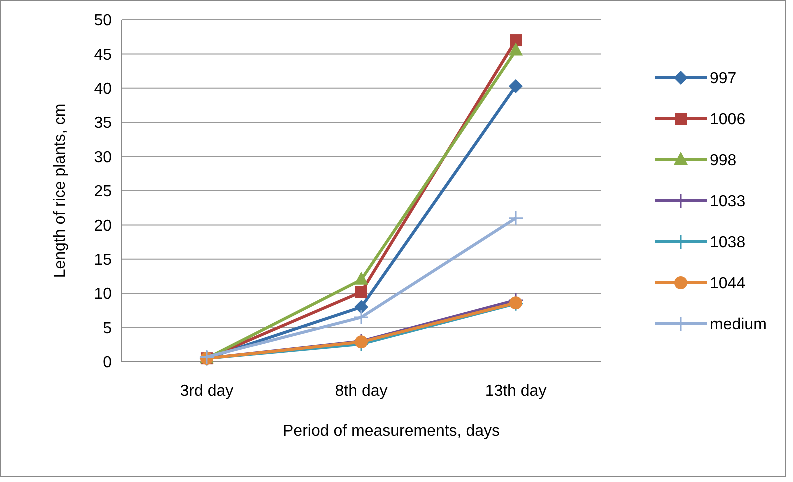 The image size is (793, 482). What do you see at coordinates (103, 55) in the screenshot?
I see `y-tick-label: 45` at bounding box center [103, 55].